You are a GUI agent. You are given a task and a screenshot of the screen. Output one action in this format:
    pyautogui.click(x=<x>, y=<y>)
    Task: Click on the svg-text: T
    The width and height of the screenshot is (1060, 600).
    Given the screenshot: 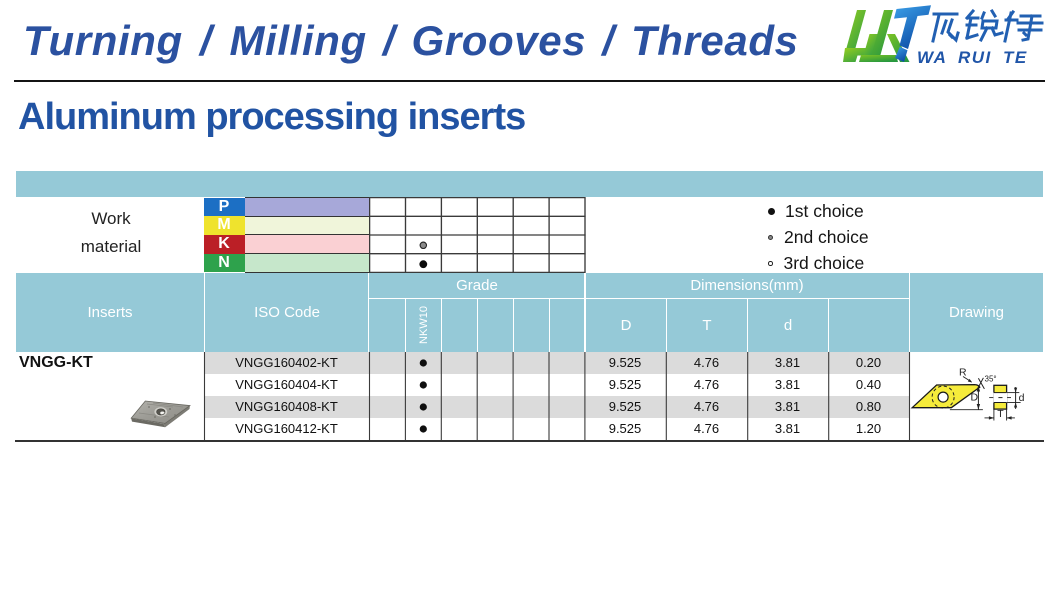 What is the action you would take?
    pyautogui.click(x=1000, y=414)
    